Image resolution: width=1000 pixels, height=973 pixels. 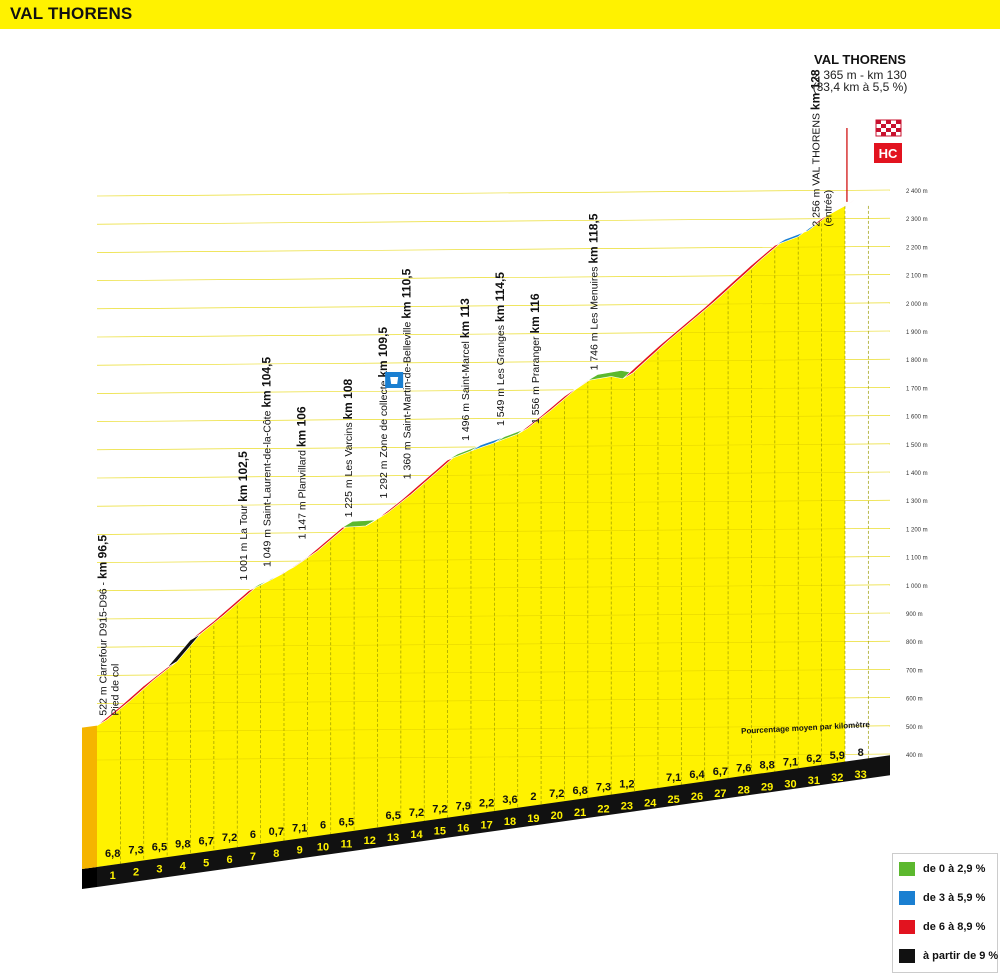 What do you see at coordinates (349, 468) in the screenshot?
I see `location-name: 1 225 m Les Varcins` at bounding box center [349, 468].